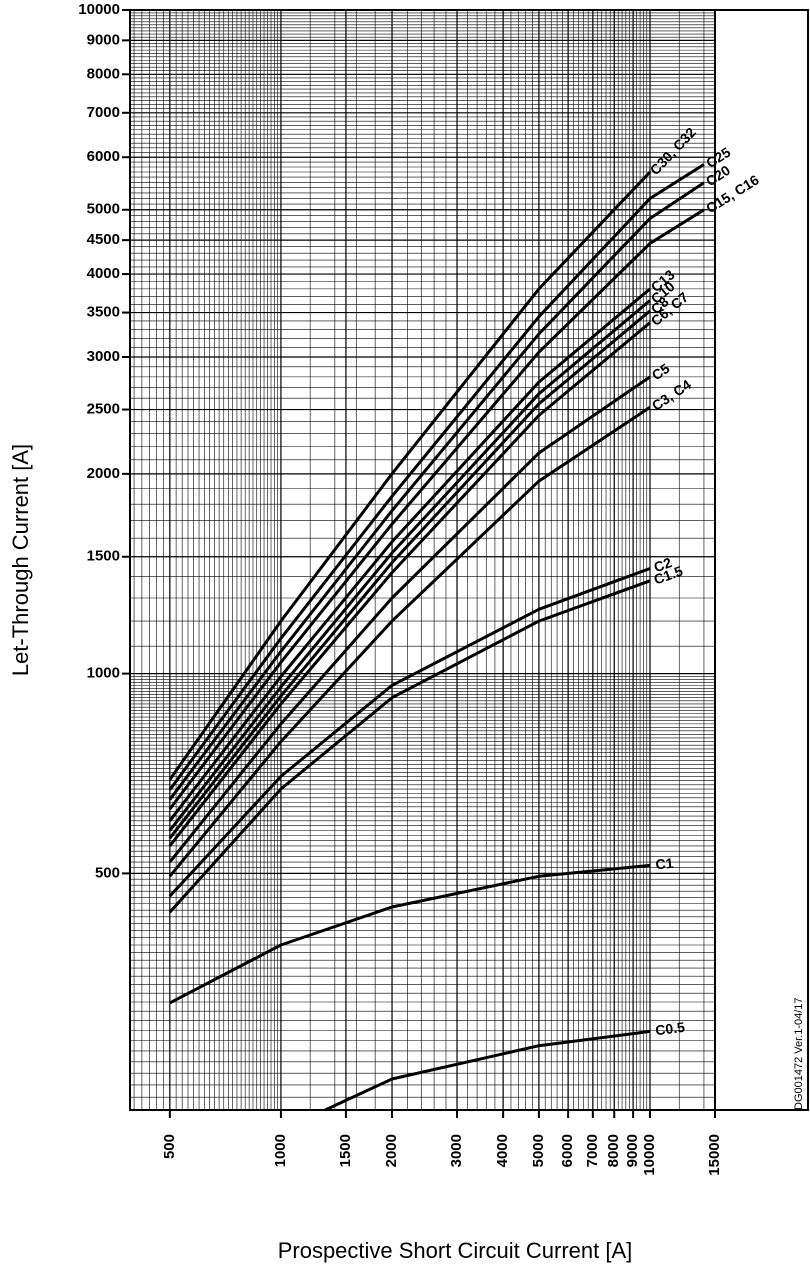 This screenshot has width=810, height=1280. What do you see at coordinates (455, 1250) in the screenshot?
I see `x-axis-title: Prospective Short Circuit Current [A]` at bounding box center [455, 1250].